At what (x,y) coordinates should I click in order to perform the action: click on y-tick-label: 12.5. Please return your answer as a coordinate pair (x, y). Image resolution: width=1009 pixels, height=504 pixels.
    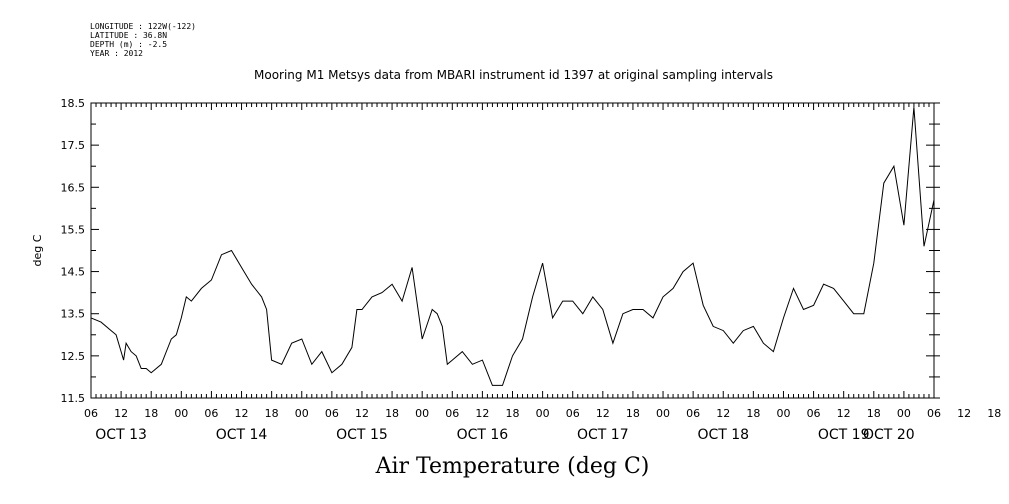
    Looking at the image, I should click on (73, 356).